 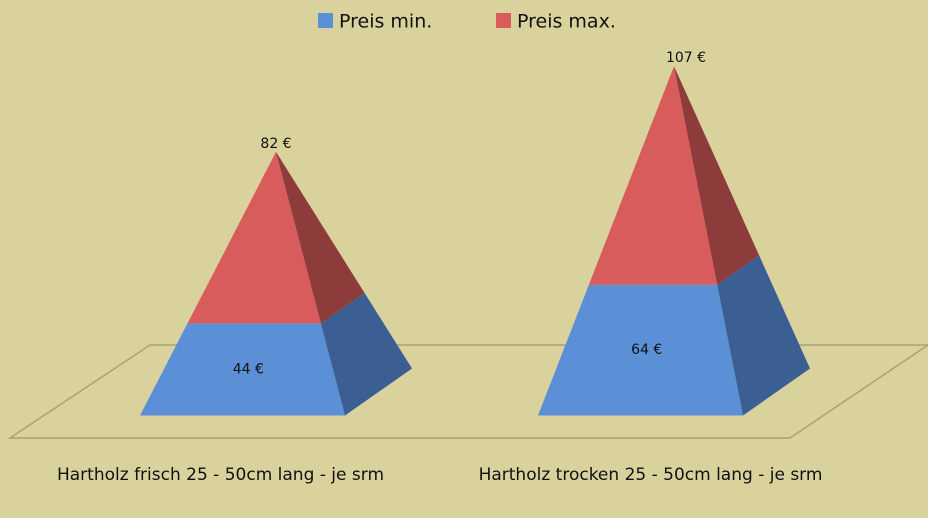 What do you see at coordinates (686, 58) in the screenshot?
I see `data-label: 107 €` at bounding box center [686, 58].